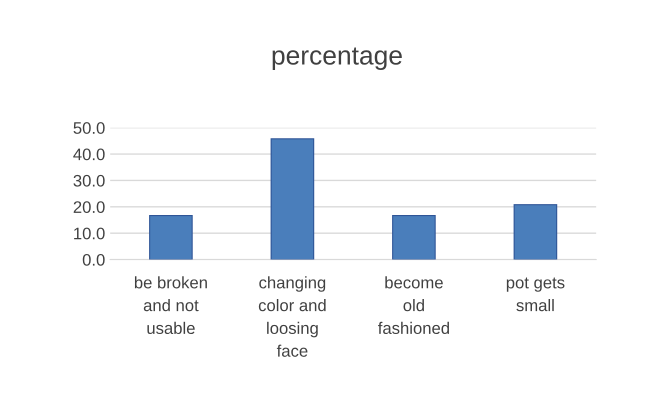 This screenshot has height=412, width=648. I want to click on y-tick-label: 20.0, so click(89, 207).